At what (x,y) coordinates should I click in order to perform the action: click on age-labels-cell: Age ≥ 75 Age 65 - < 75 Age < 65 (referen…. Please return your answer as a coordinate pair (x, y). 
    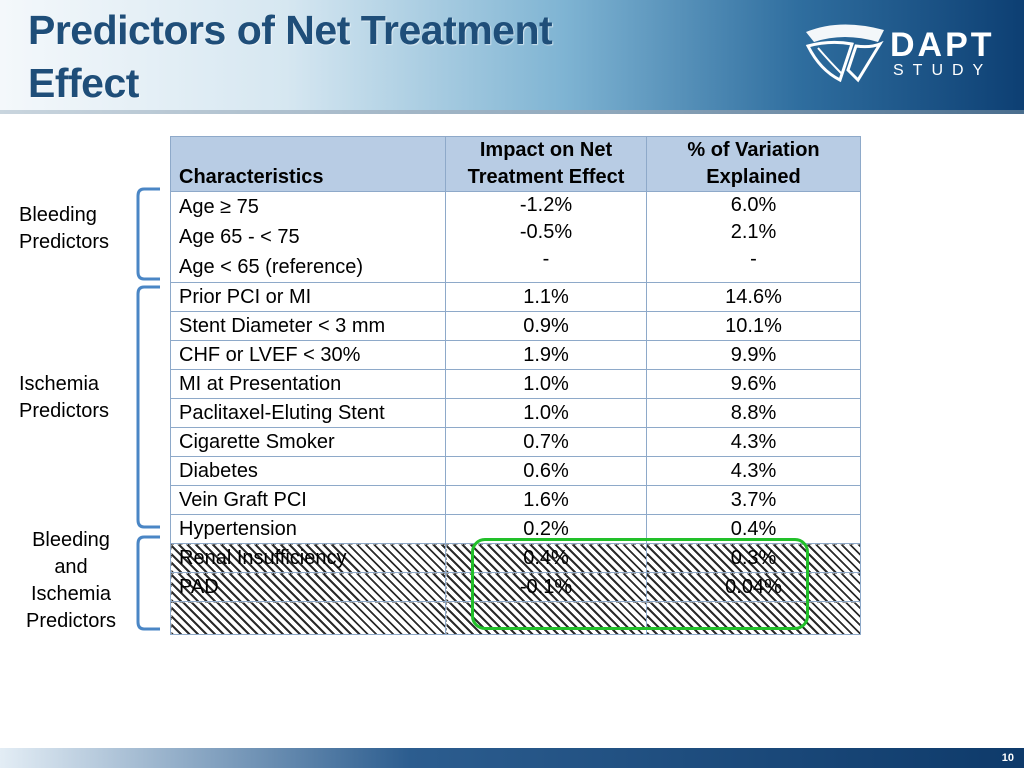
    Looking at the image, I should click on (308, 237).